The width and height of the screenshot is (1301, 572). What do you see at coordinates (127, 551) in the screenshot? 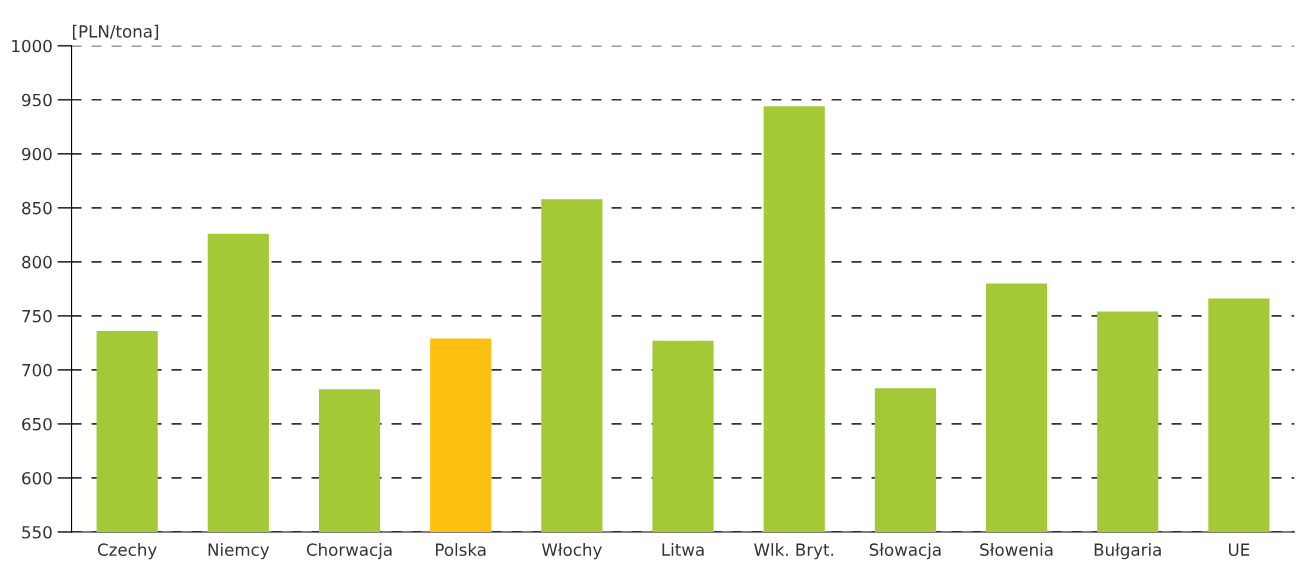
I see `x-tick-label: Czechy` at bounding box center [127, 551].